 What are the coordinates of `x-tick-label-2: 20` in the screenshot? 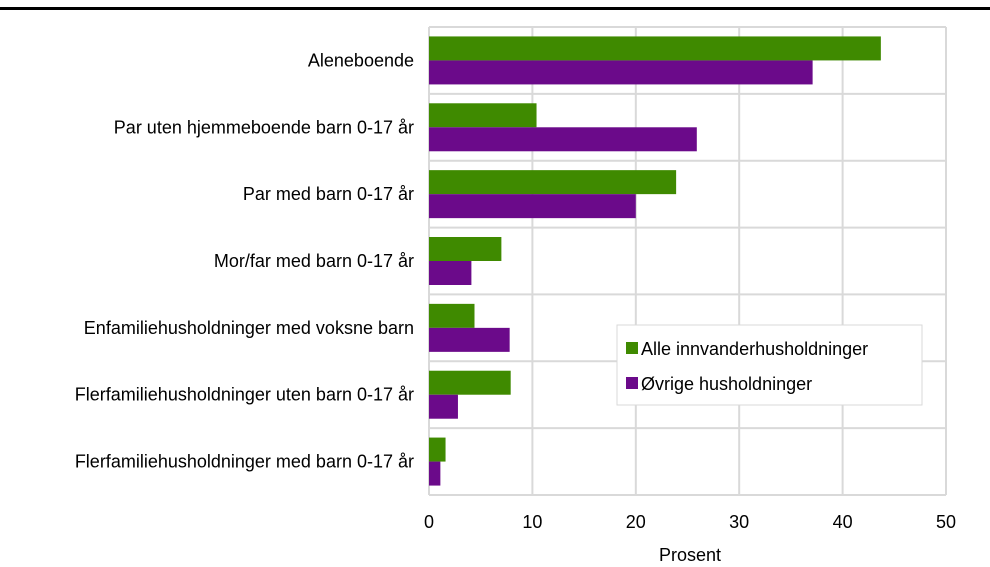 It's located at (636, 522).